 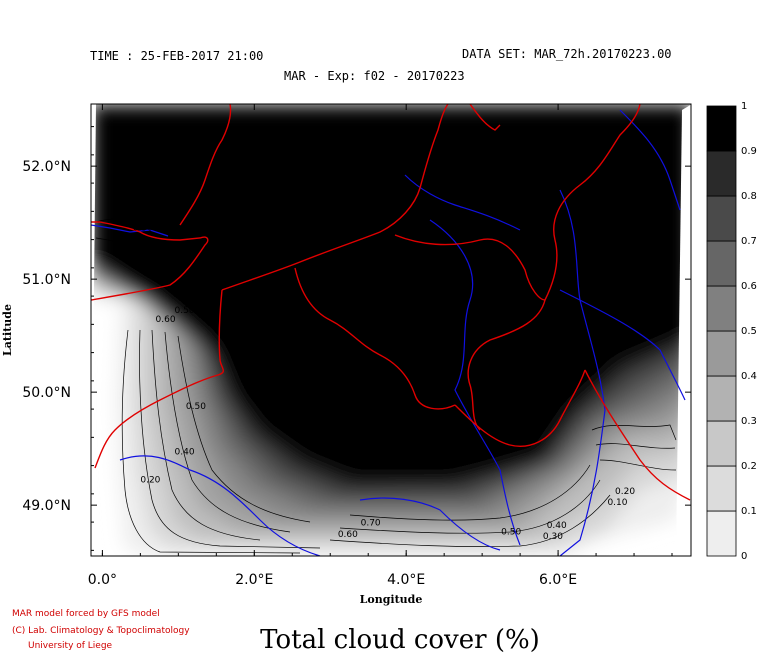 What do you see at coordinates (375, 338) in the screenshot?
I see `border-fr-be` at bounding box center [375, 338].